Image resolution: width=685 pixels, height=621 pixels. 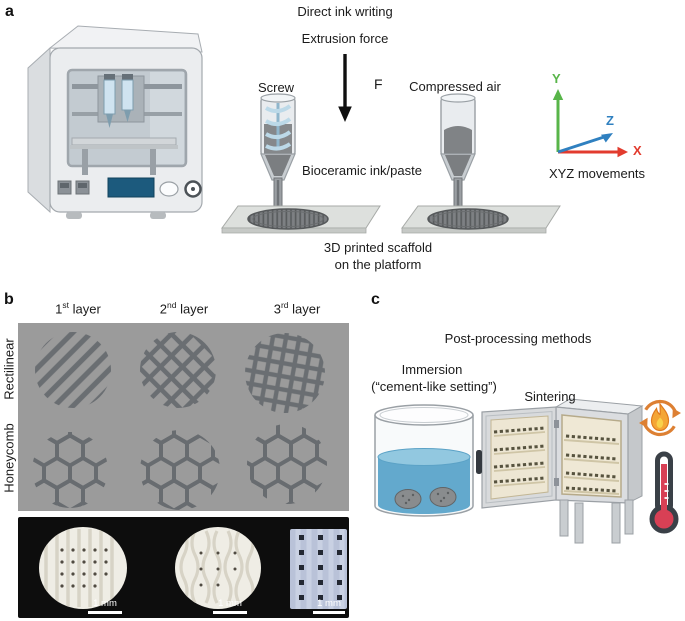 I want to click on extrusion-force-label: Extrusion force, so click(x=345, y=38).